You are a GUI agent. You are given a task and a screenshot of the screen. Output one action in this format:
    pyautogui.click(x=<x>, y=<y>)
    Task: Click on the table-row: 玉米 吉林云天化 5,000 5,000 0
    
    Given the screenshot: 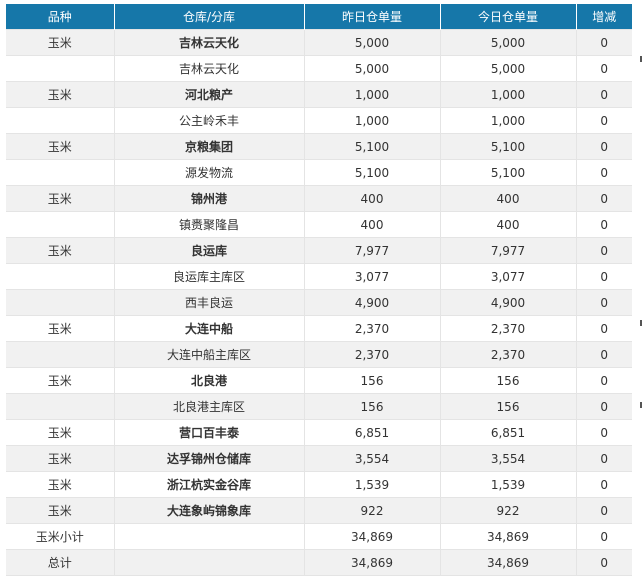 What is the action you would take?
    pyautogui.click(x=319, y=42)
    